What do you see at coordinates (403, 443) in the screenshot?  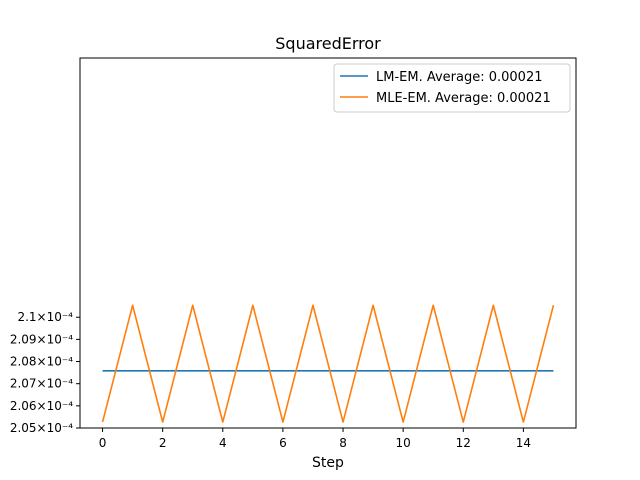 I see `x-tick-label: 10` at bounding box center [403, 443].